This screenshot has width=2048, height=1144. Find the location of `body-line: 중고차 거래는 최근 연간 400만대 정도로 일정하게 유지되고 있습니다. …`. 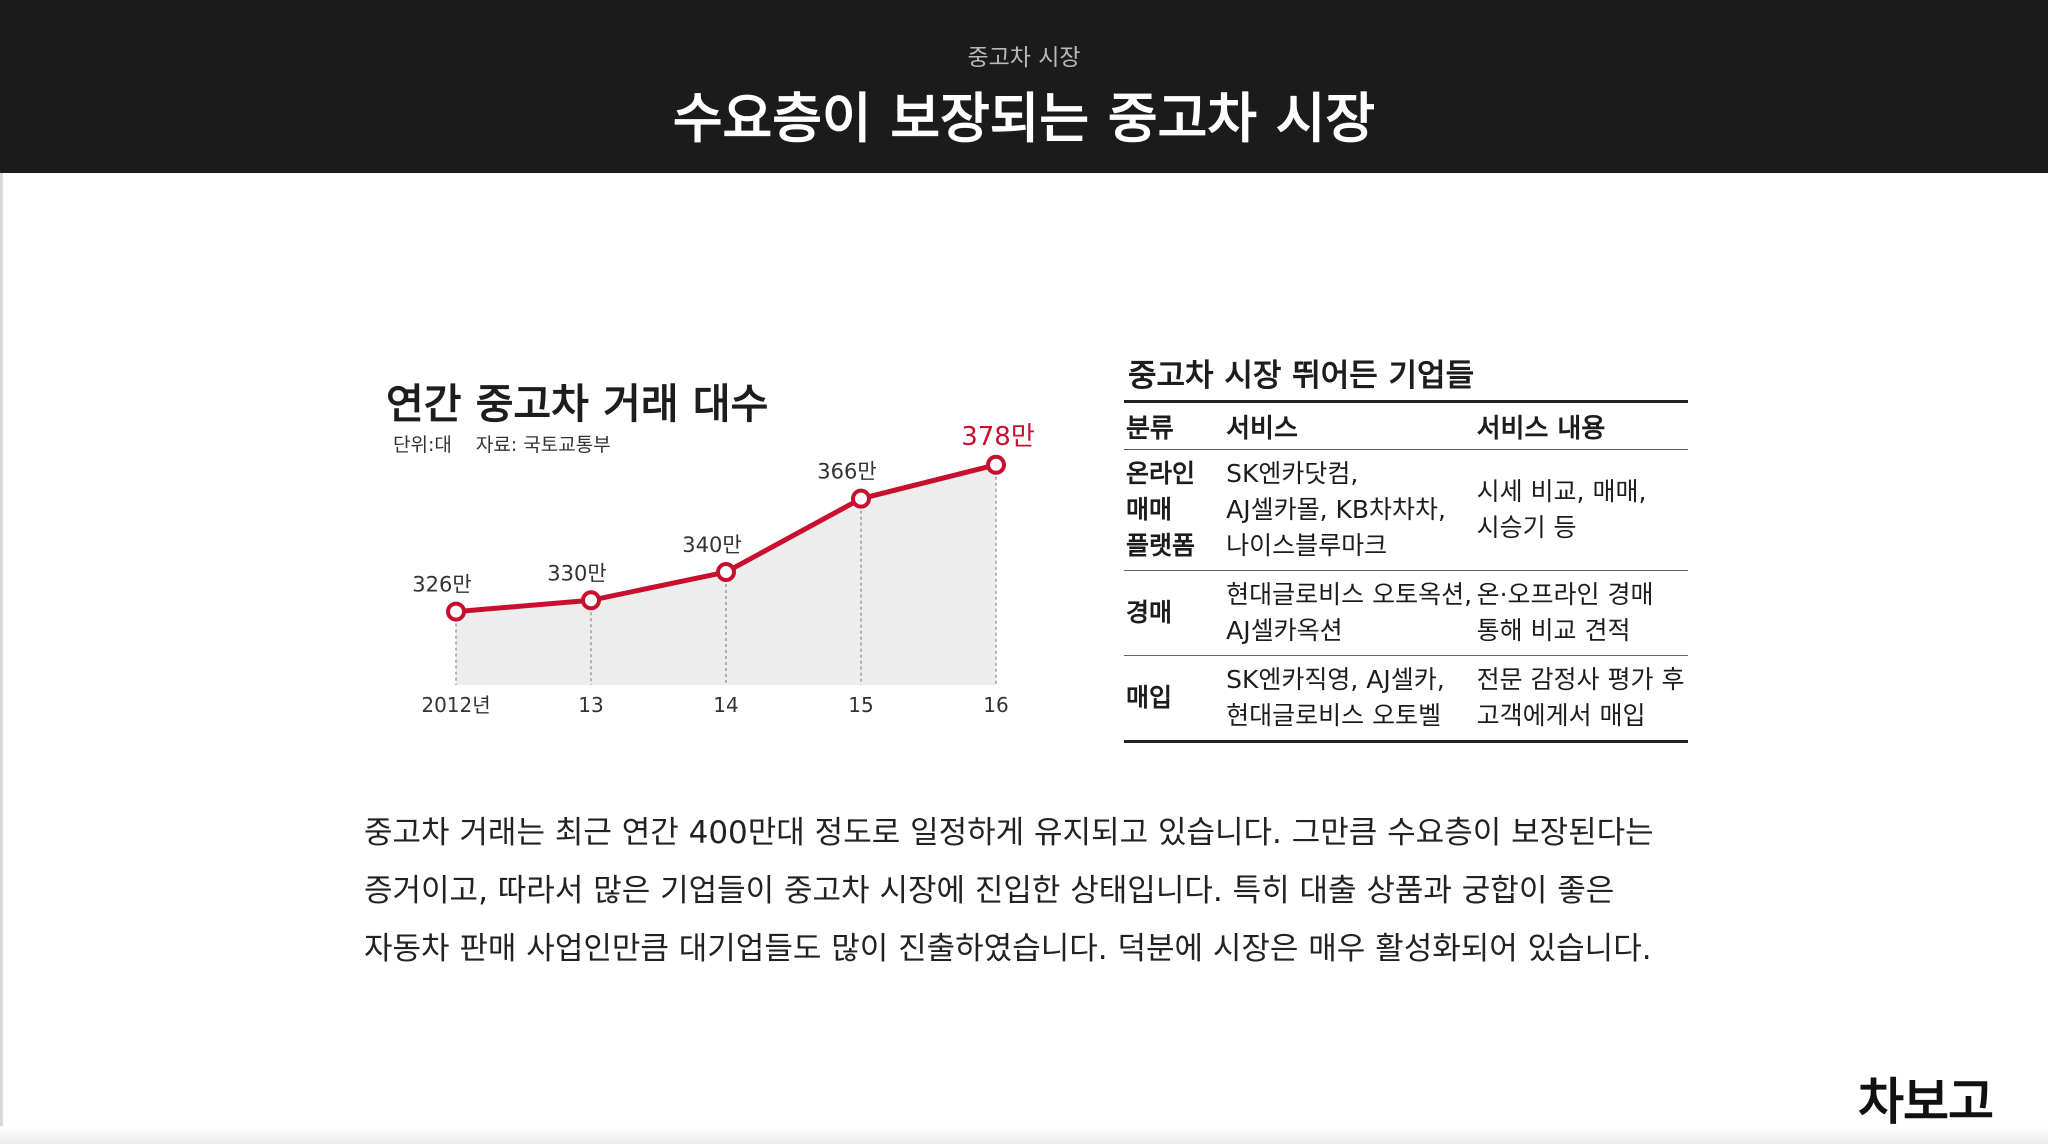

body-line: 중고차 거래는 최근 연간 400만대 정도로 일정하게 유지되고 있습니다. … is located at coordinates (1009, 833).